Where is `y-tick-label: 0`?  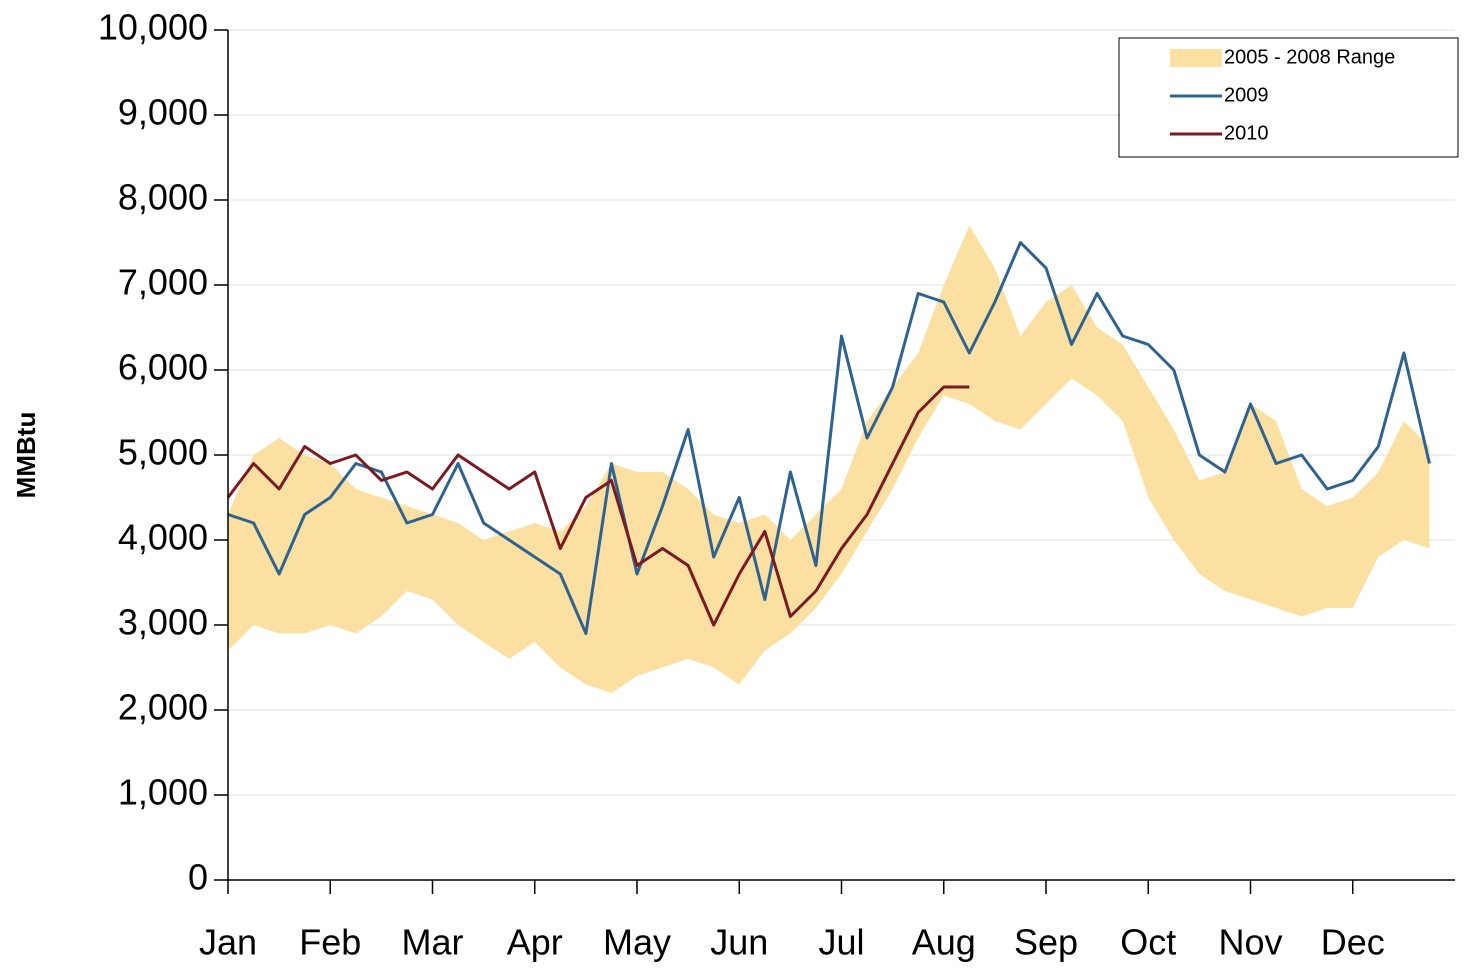
y-tick-label: 0 is located at coordinates (198, 877).